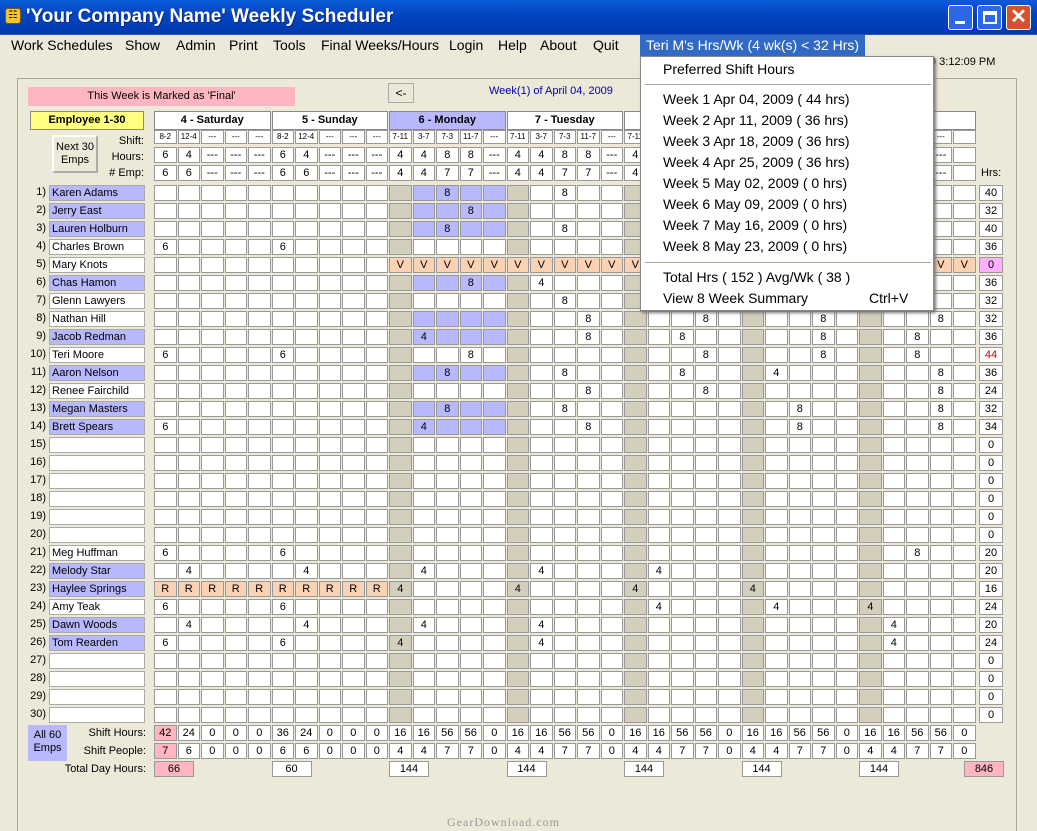 This screenshot has height=831, width=1037. What do you see at coordinates (97, 463) in the screenshot?
I see `employee-name` at bounding box center [97, 463].